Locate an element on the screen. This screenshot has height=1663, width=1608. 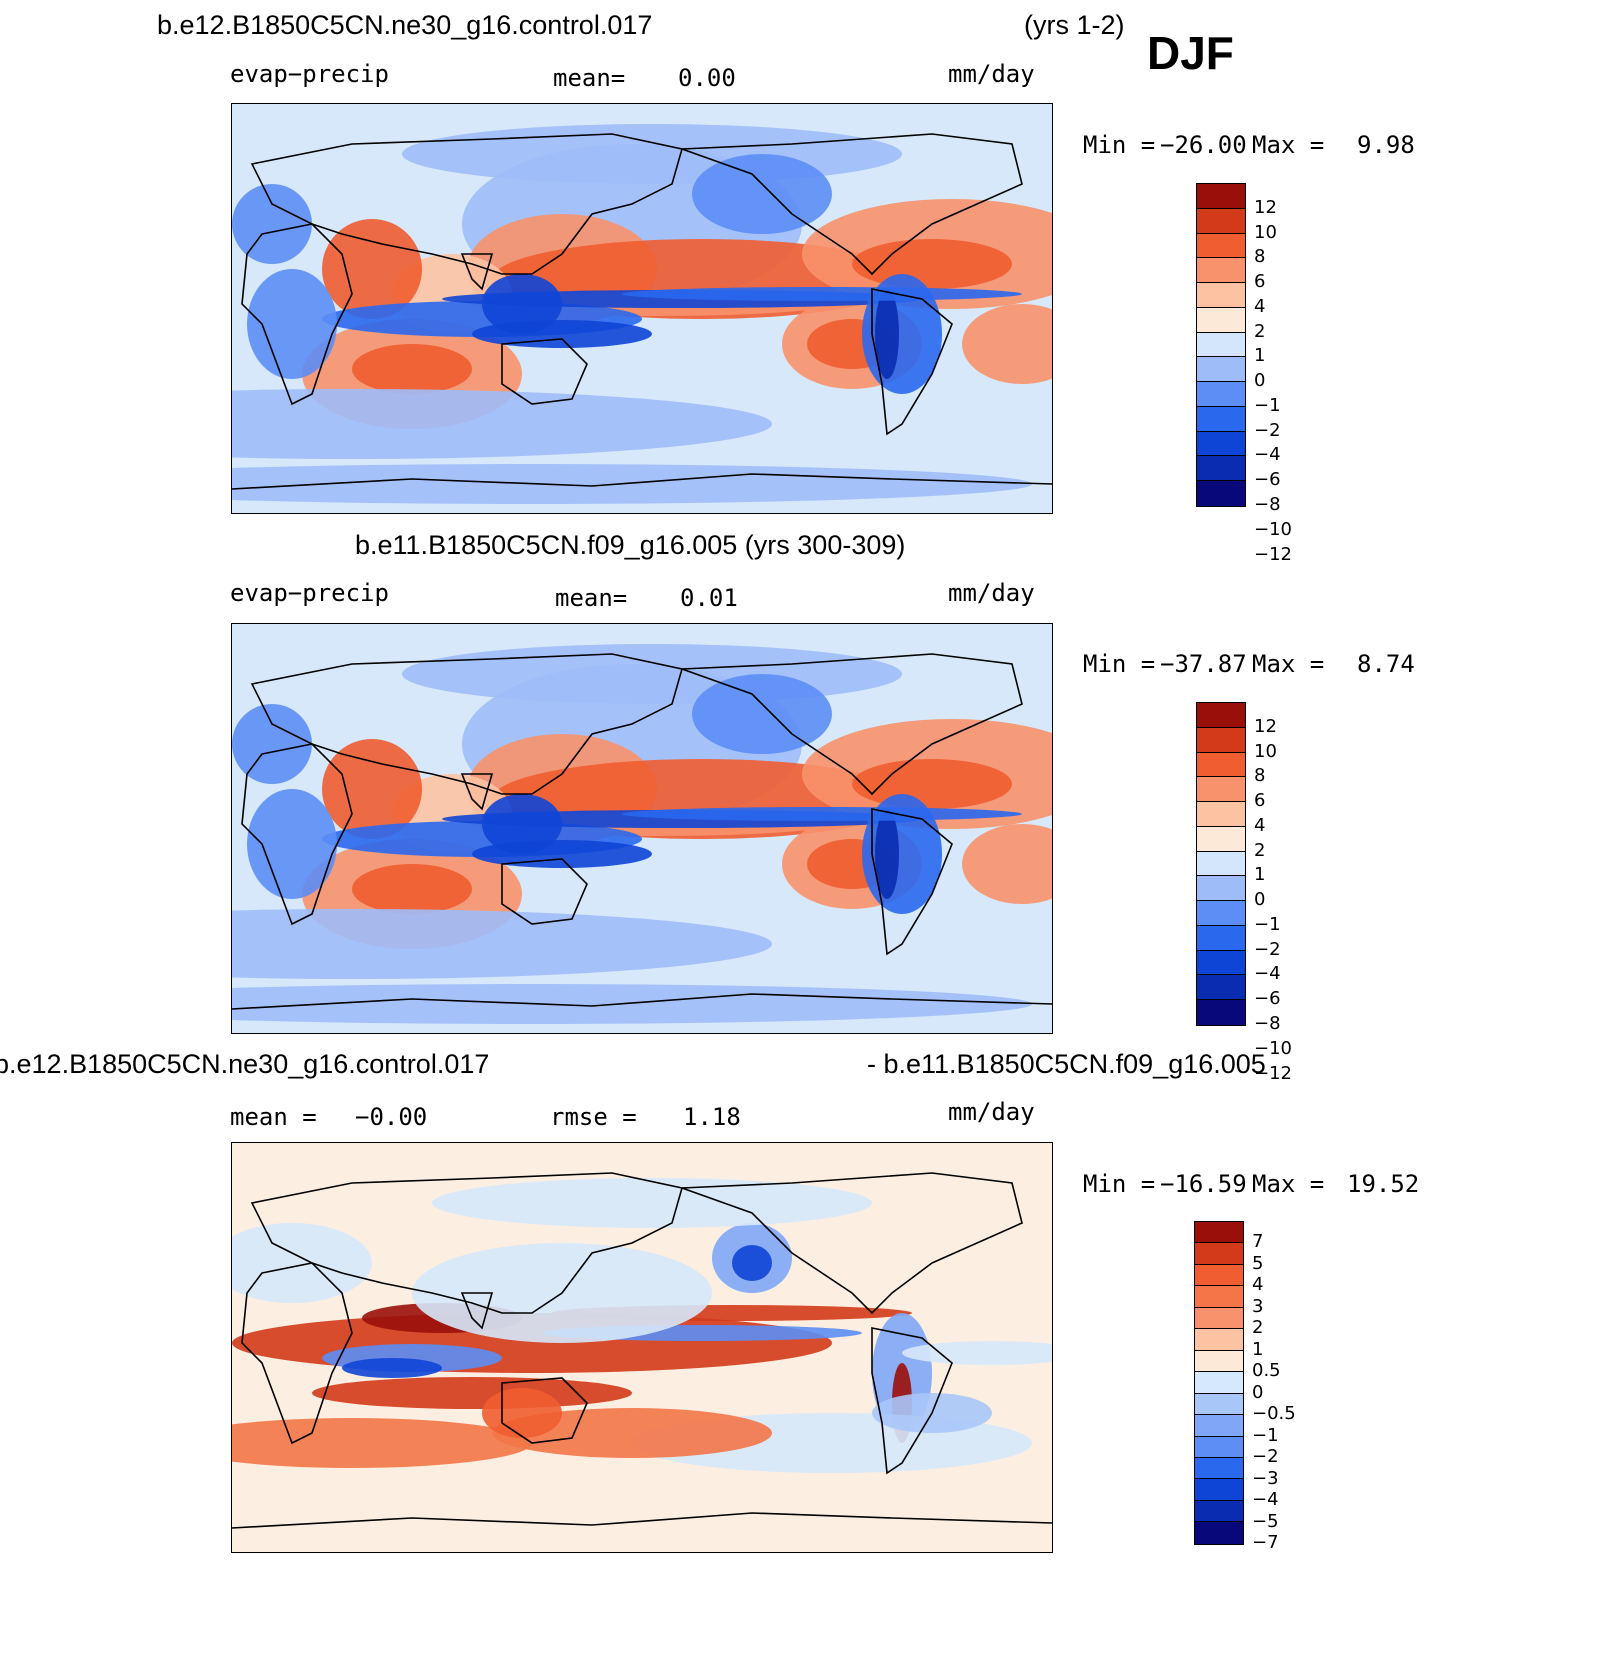
panel3-title-right: - b.e11.B1850C5CN.f09_g16.005 is located at coordinates (1066, 1064).